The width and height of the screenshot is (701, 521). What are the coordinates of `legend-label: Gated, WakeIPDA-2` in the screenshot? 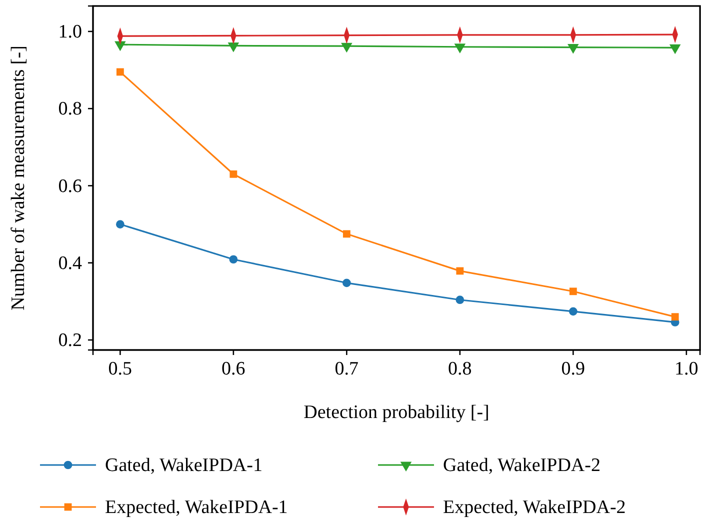 It's located at (521, 465).